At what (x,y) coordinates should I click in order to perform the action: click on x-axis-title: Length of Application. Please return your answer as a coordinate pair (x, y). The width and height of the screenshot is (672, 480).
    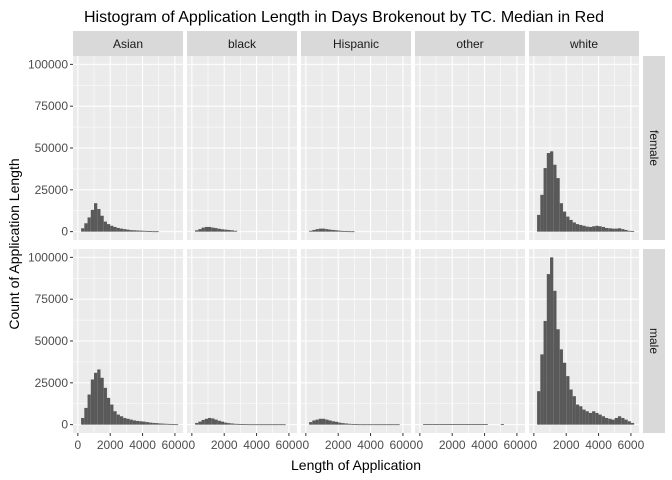
    Looking at the image, I should click on (356, 465).